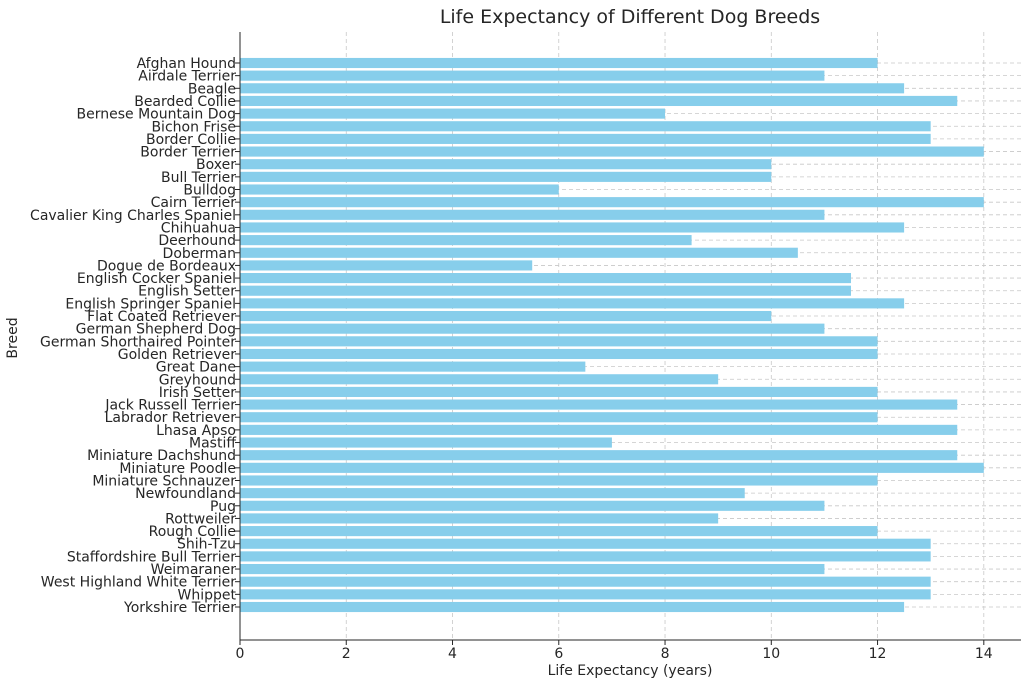 The width and height of the screenshot is (1024, 692). I want to click on category-label: Border Collie, so click(191, 140).